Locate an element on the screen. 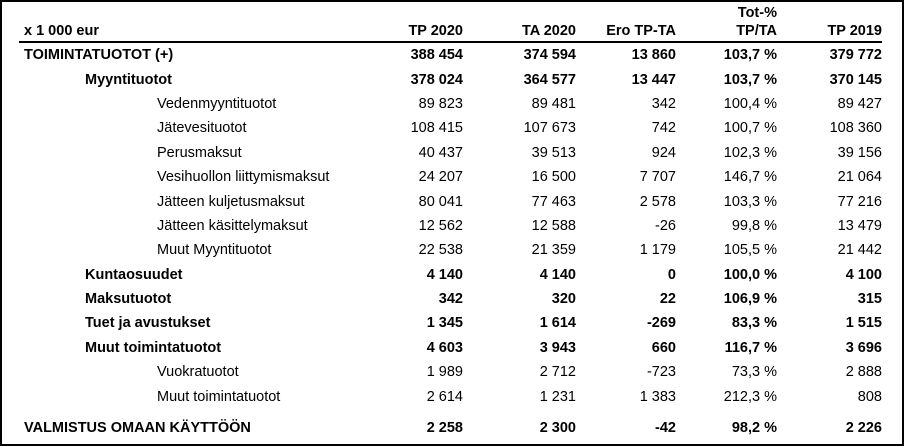 This screenshot has width=904, height=446. row-label-cell: TOIMINTATUOTOT (+) is located at coordinates (197, 55).